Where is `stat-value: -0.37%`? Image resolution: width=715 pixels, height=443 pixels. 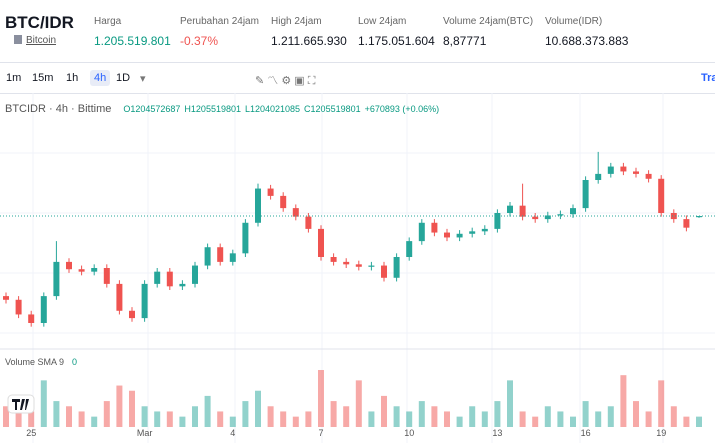 stat-value: -0.37% is located at coordinates (199, 41).